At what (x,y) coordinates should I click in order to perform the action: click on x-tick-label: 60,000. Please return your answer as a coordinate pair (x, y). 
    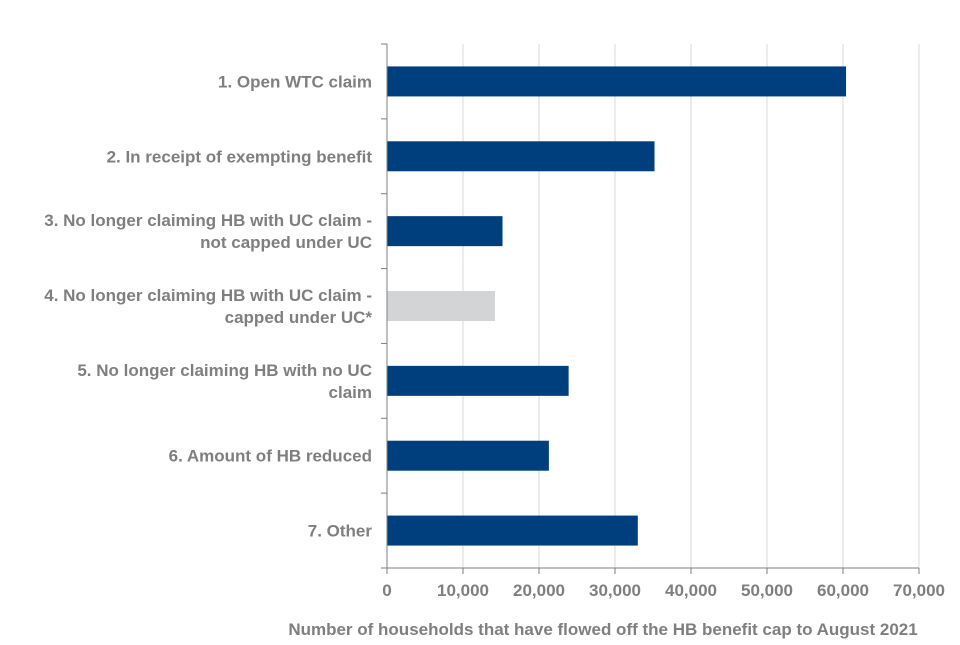
    Looking at the image, I should click on (843, 590).